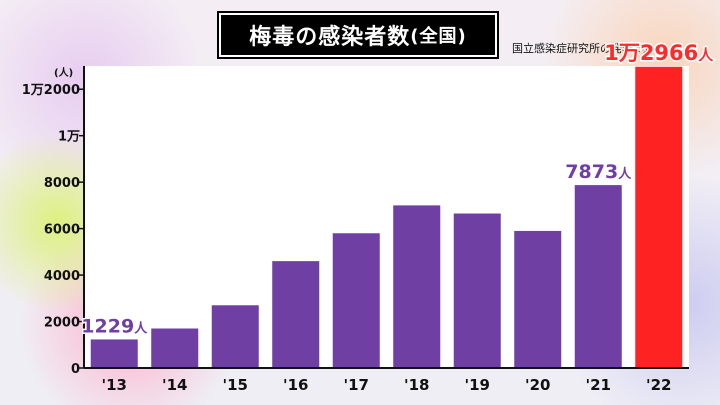  What do you see at coordinates (114, 385) in the screenshot?
I see `x-tick-label: '13` at bounding box center [114, 385].